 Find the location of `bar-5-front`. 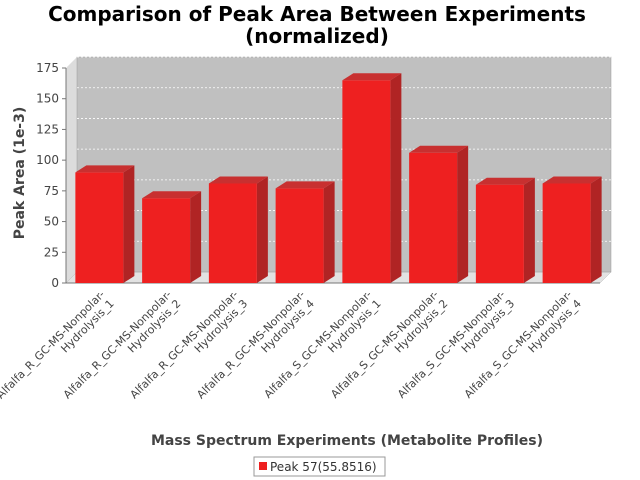

bar-5-front is located at coordinates (366, 182).